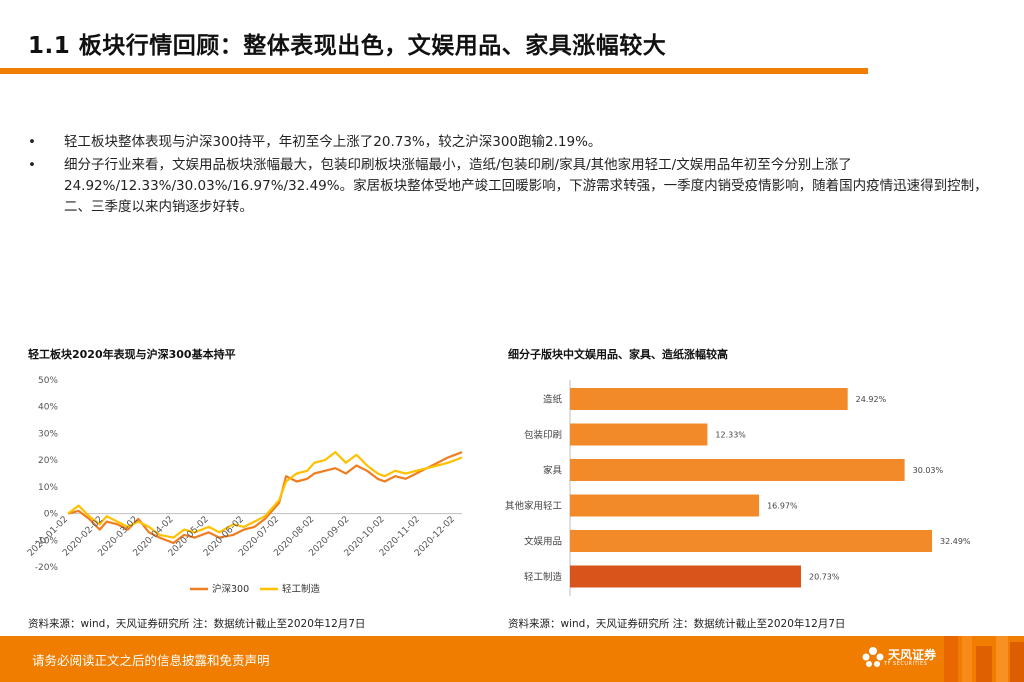  I want to click on category-label: 造纸, so click(553, 400).